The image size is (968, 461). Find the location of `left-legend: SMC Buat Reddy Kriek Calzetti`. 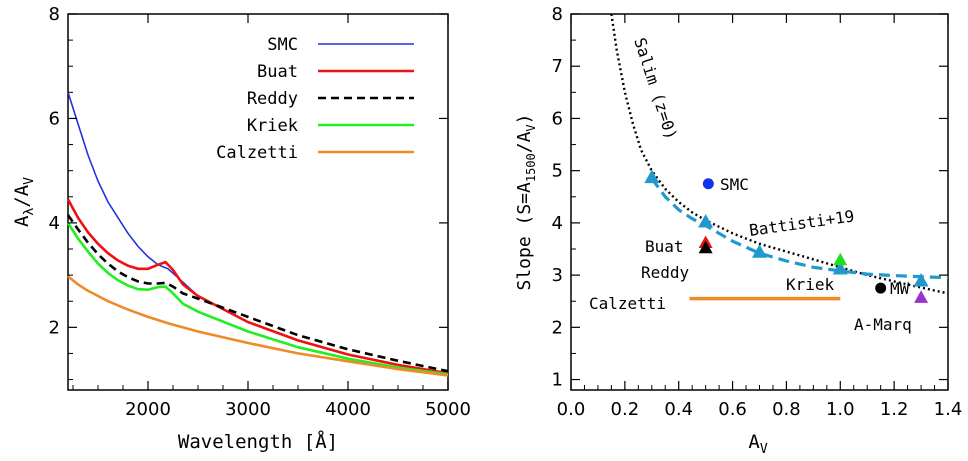

left-legend: SMC Buat Reddy Kriek Calzetti is located at coordinates (315, 99).